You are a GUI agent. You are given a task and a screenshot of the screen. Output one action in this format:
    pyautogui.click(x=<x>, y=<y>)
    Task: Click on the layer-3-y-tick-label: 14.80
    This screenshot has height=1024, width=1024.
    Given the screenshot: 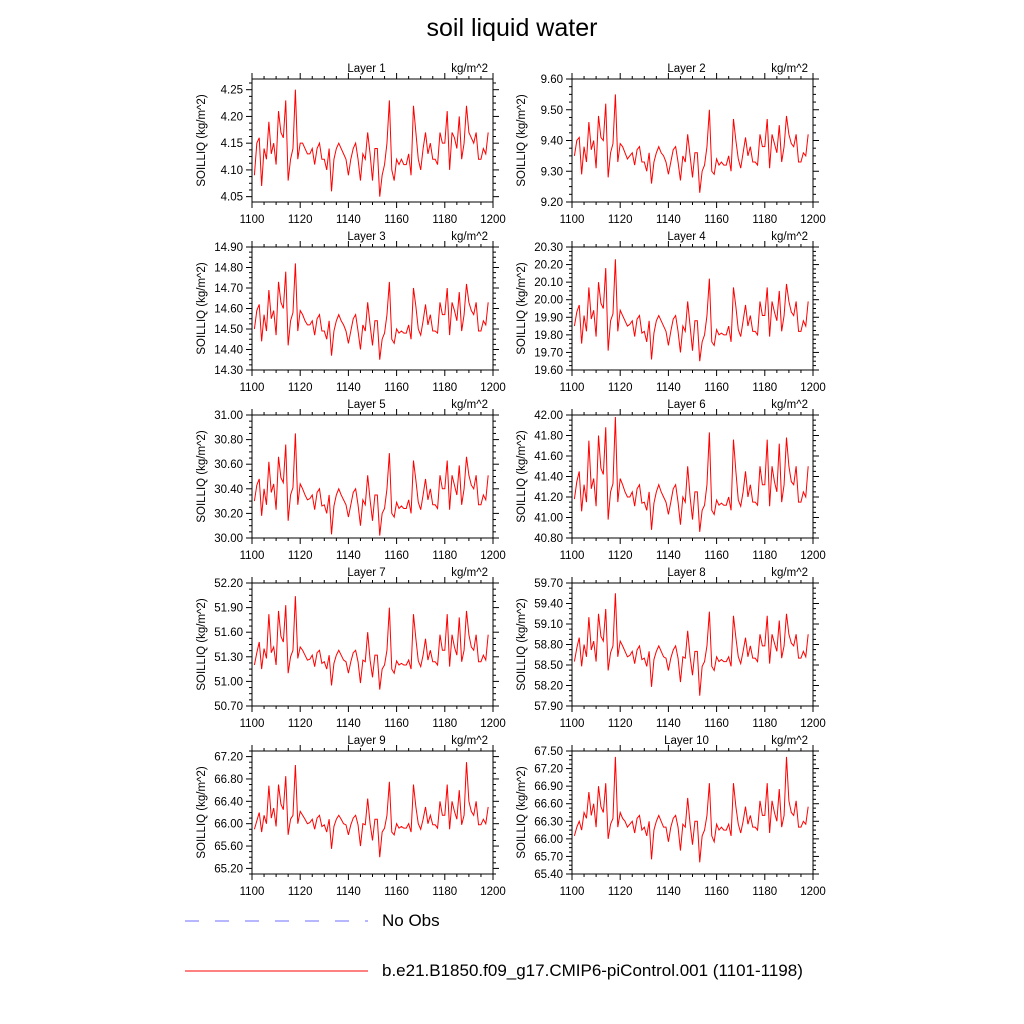 What is the action you would take?
    pyautogui.click(x=228, y=269)
    